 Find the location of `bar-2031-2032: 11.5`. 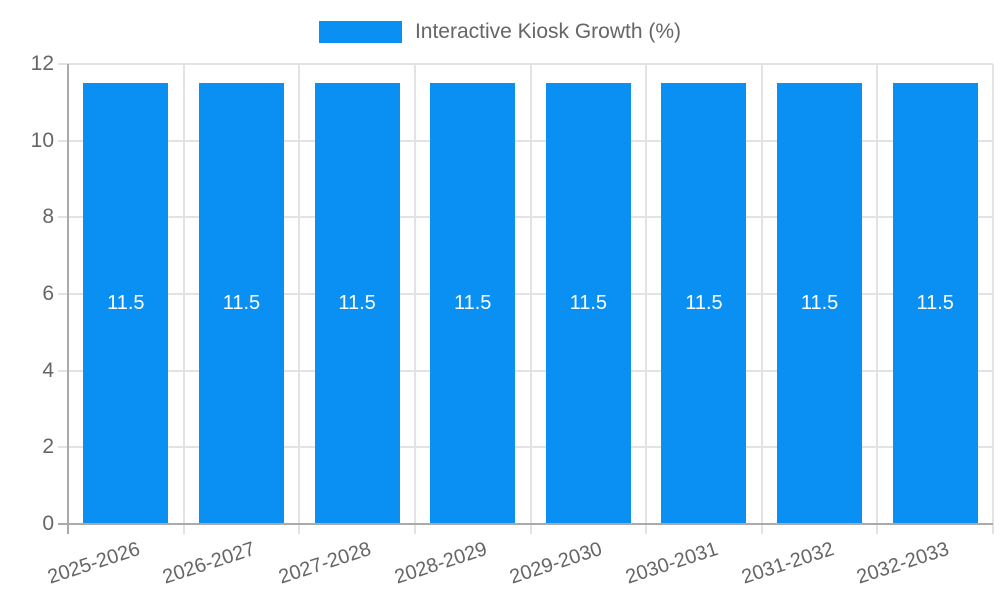

bar-2031-2032: 11.5 is located at coordinates (820, 303).